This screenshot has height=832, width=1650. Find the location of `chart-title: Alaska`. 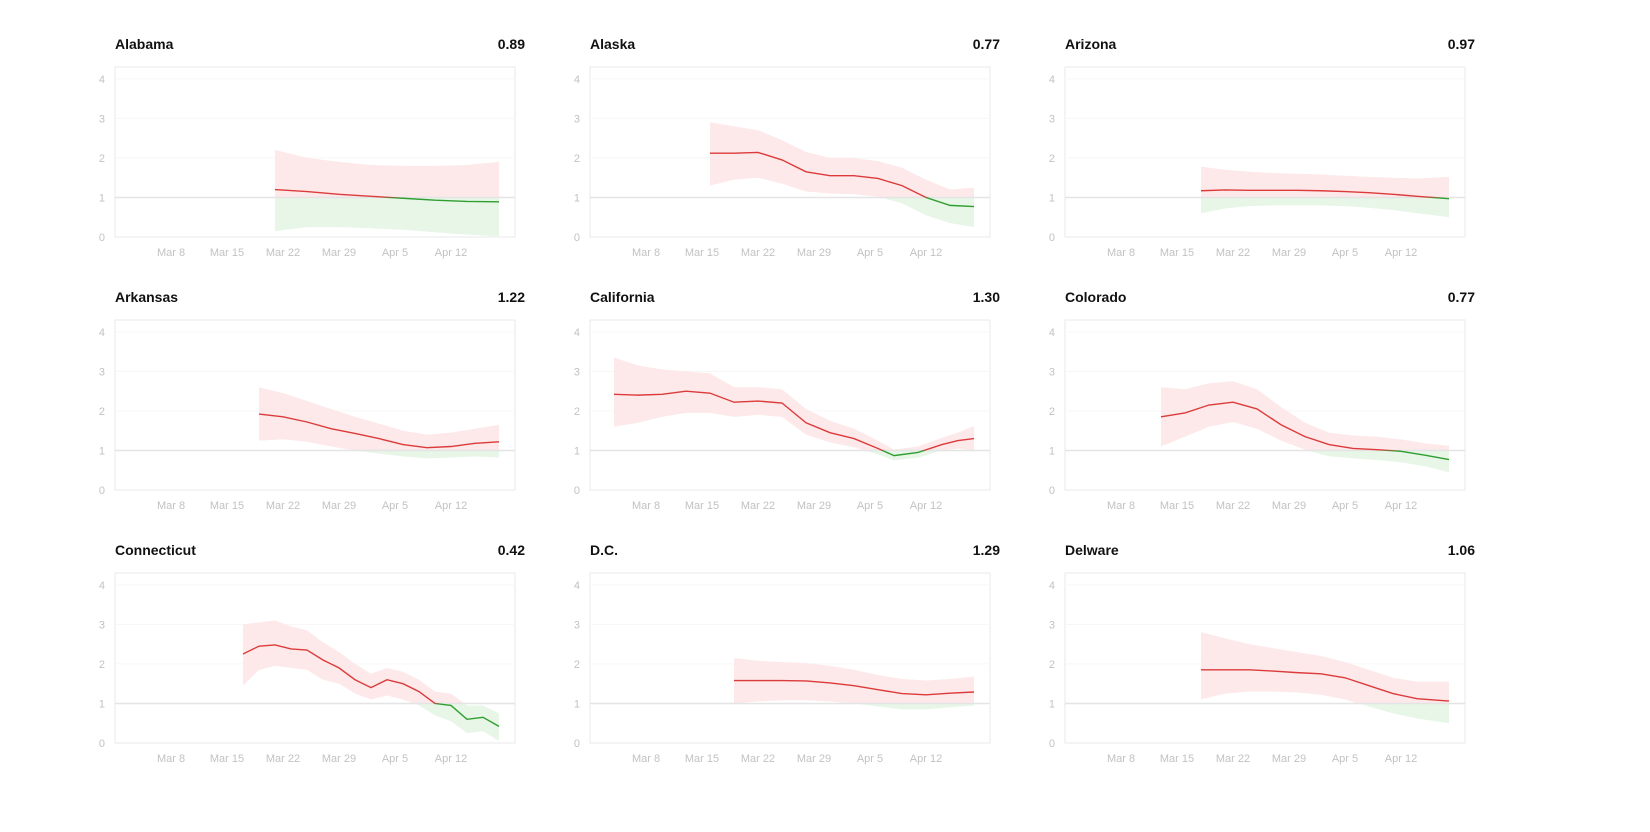

chart-title: Alaska is located at coordinates (613, 44).